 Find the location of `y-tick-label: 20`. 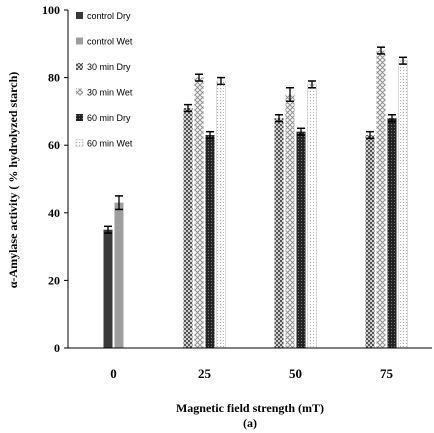

y-tick-label: 20 is located at coordinates (54, 280).